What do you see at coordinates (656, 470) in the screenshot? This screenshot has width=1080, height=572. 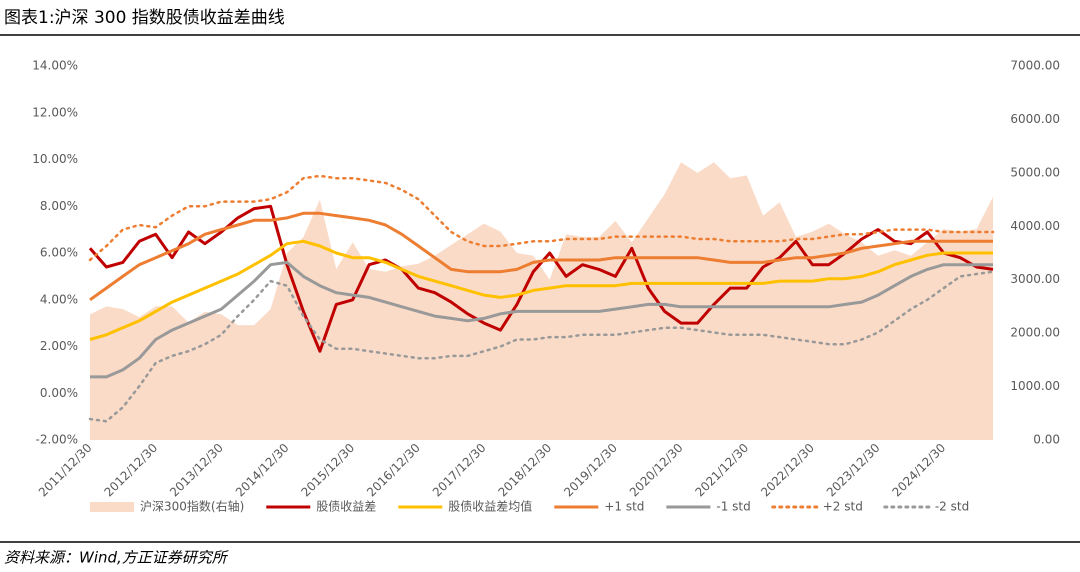 I see `x-tick-label: 2020/12/30` at bounding box center [656, 470].